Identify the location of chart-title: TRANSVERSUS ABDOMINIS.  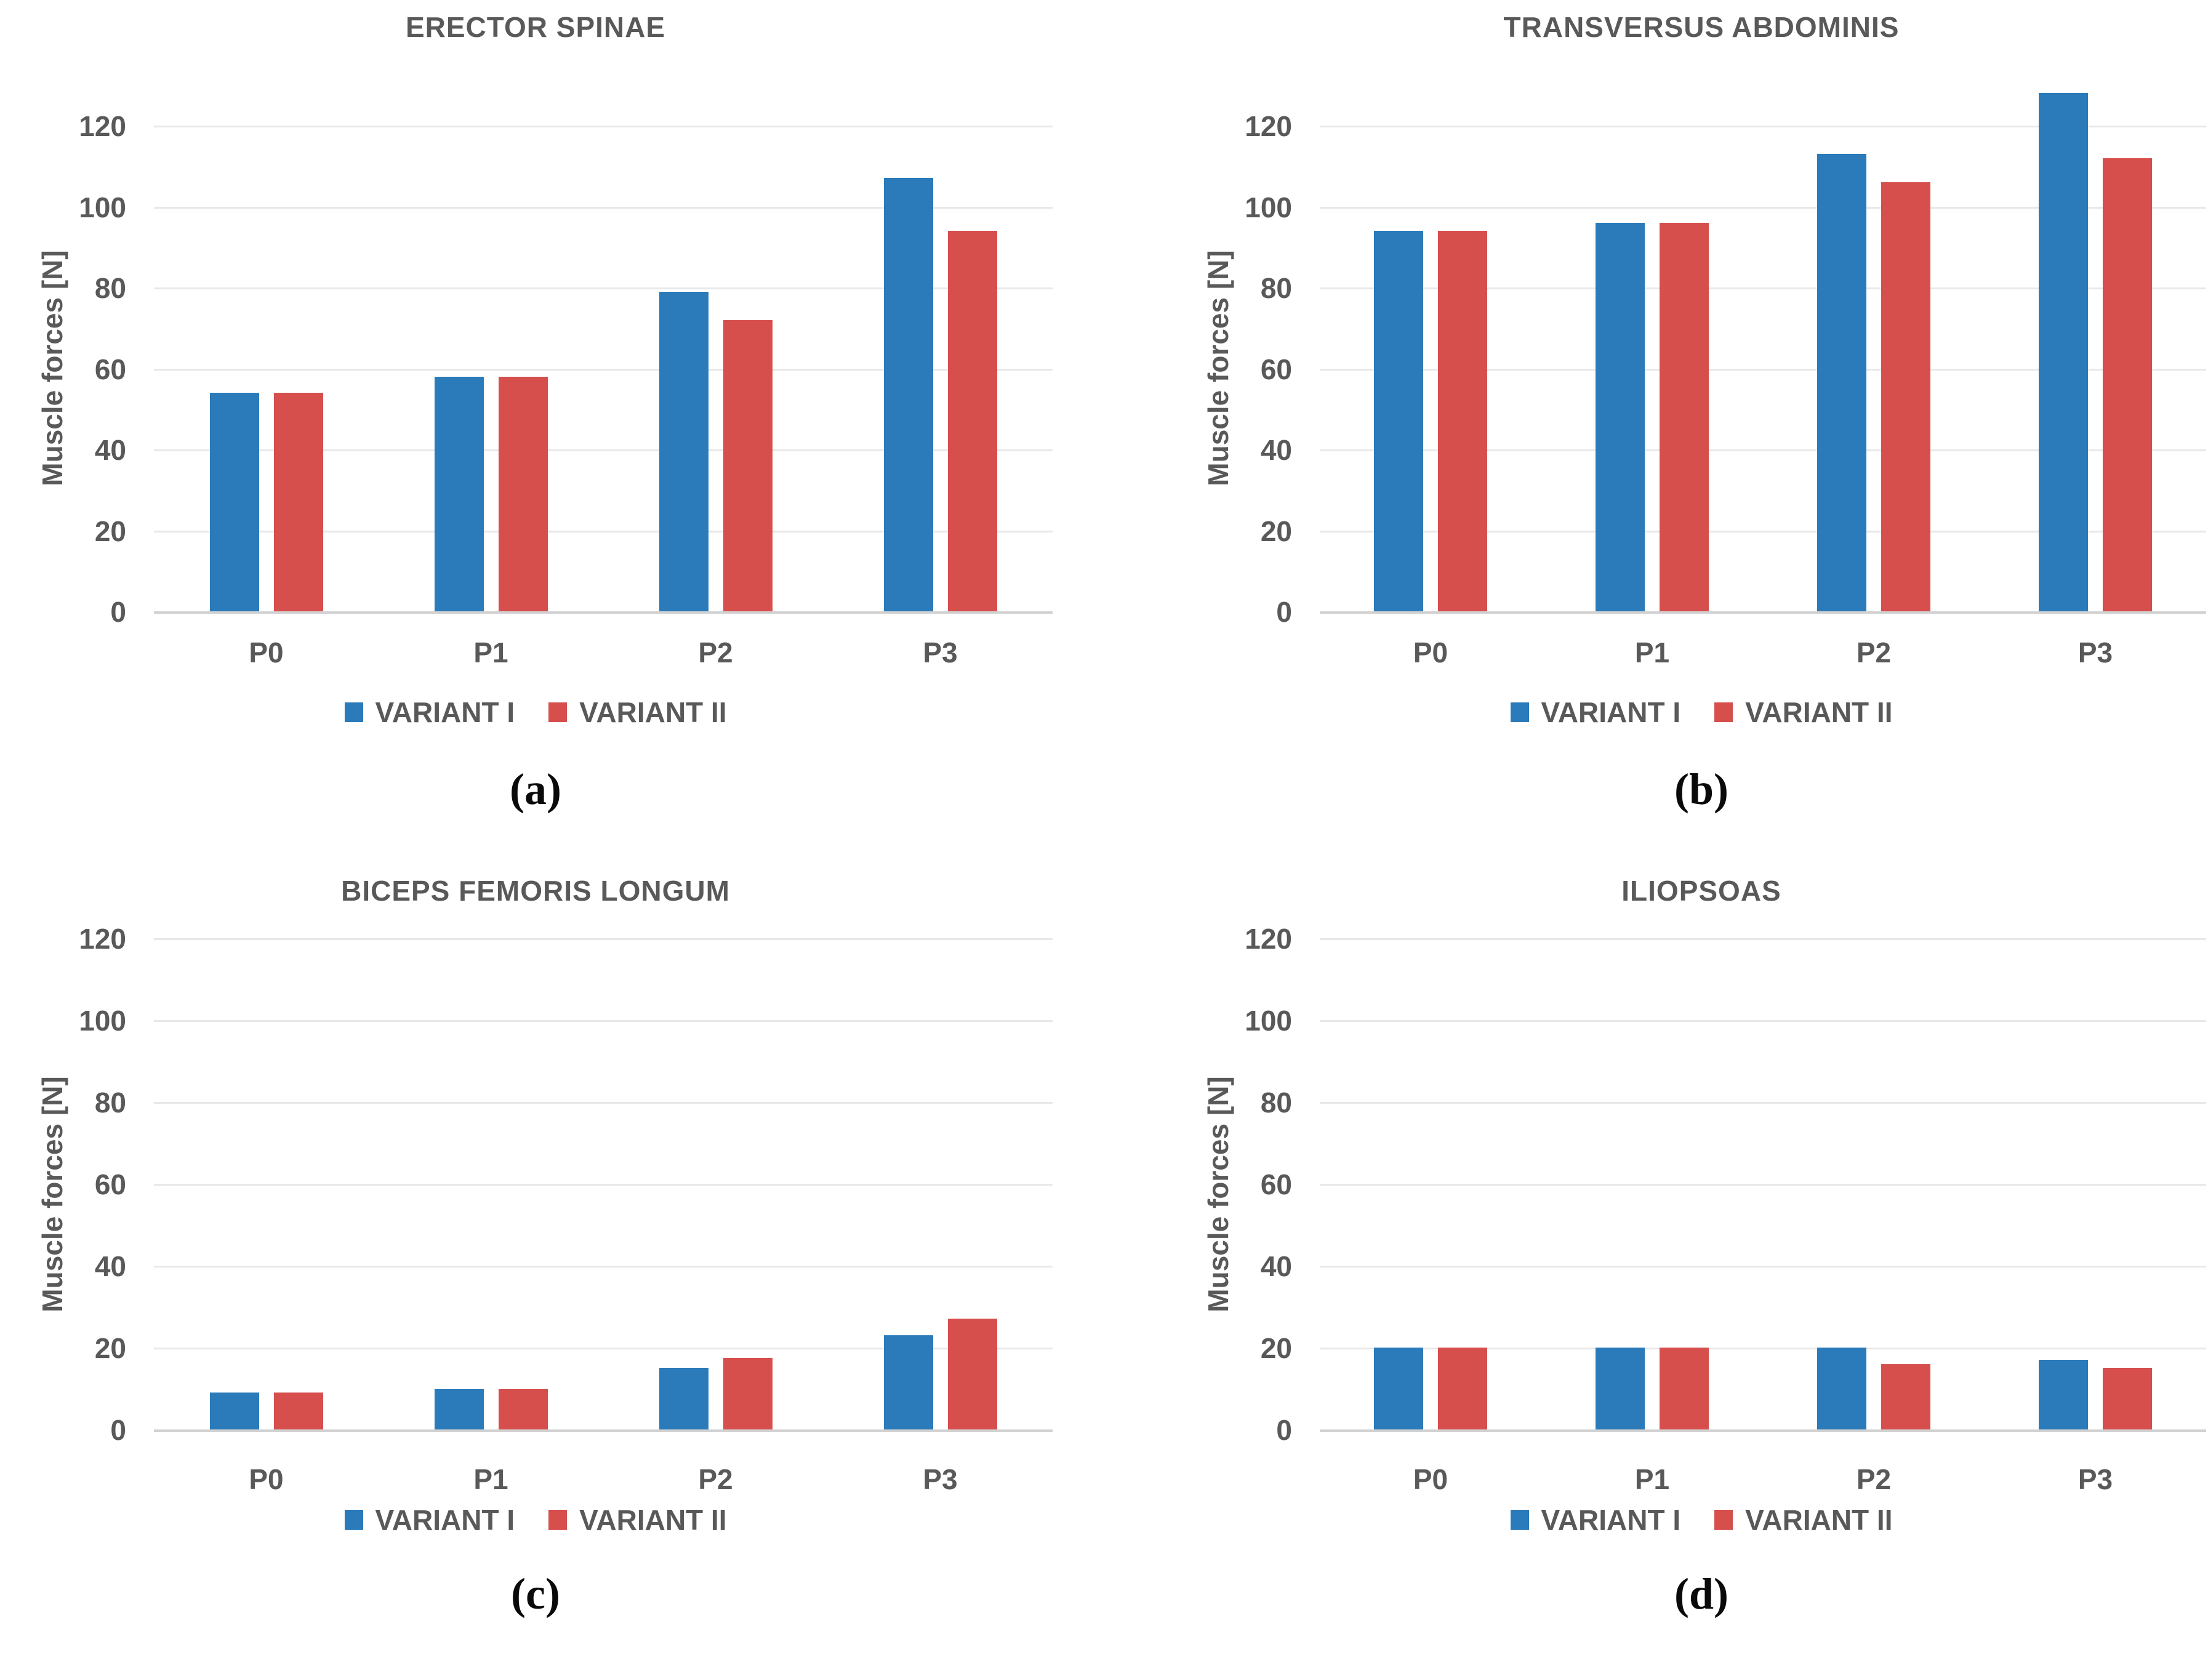
(1701, 27).